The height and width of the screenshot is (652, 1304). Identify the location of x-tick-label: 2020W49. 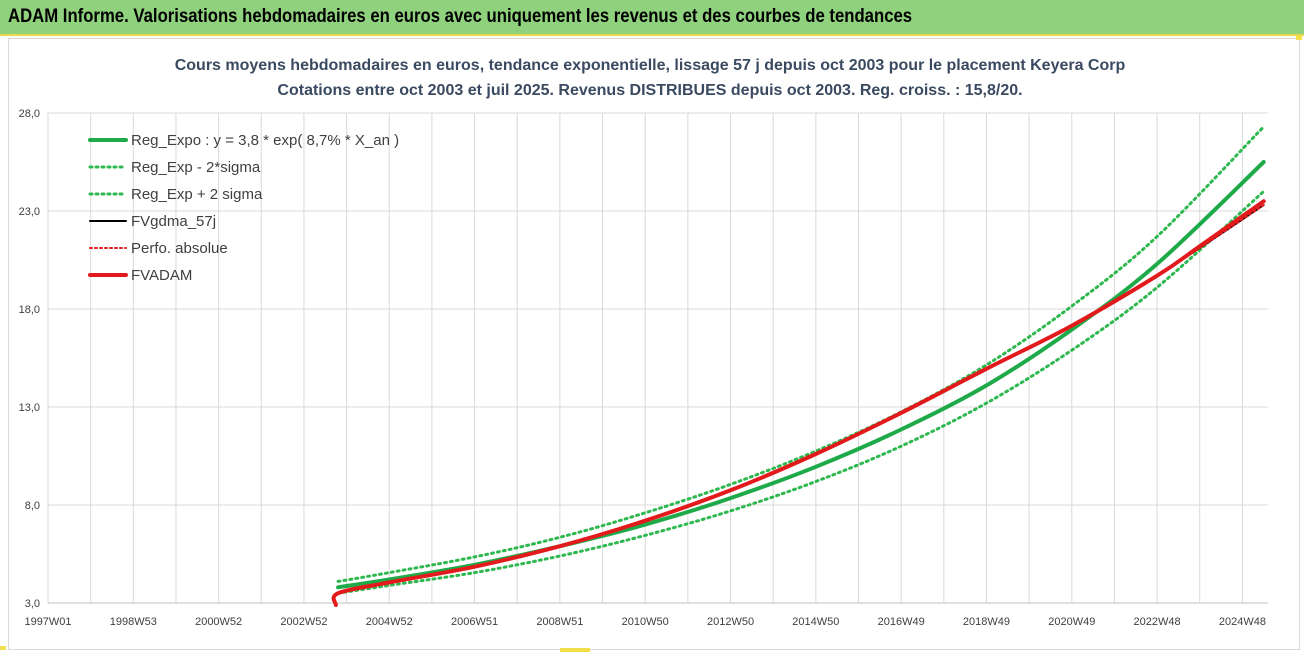
(1071, 622).